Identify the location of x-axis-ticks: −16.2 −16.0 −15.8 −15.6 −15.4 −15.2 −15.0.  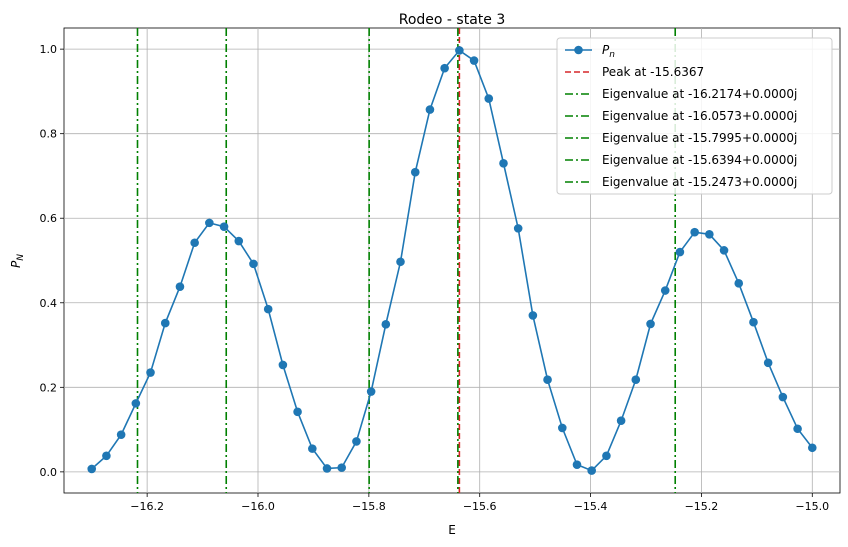
(479, 503).